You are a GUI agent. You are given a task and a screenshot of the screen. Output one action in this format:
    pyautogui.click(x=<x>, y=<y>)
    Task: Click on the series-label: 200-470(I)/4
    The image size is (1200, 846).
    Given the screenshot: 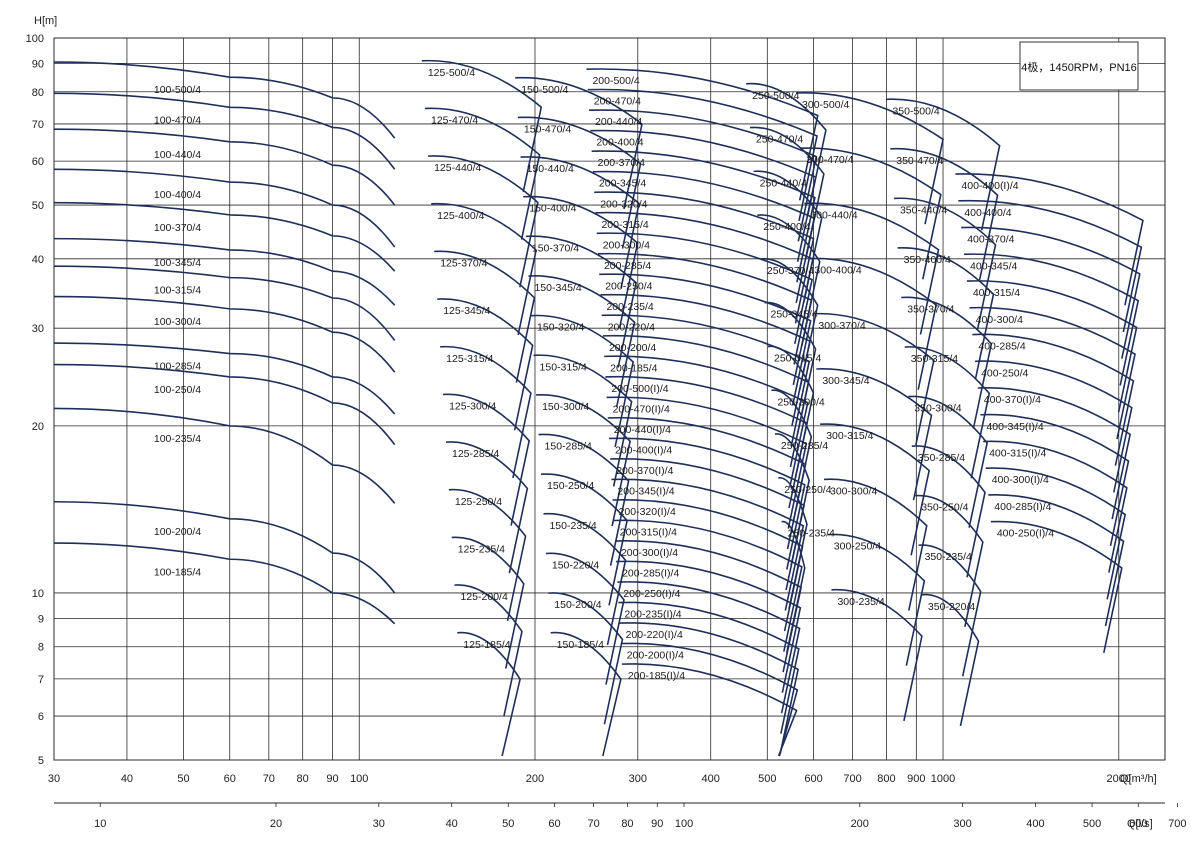 What is the action you would take?
    pyautogui.click(x=641, y=409)
    